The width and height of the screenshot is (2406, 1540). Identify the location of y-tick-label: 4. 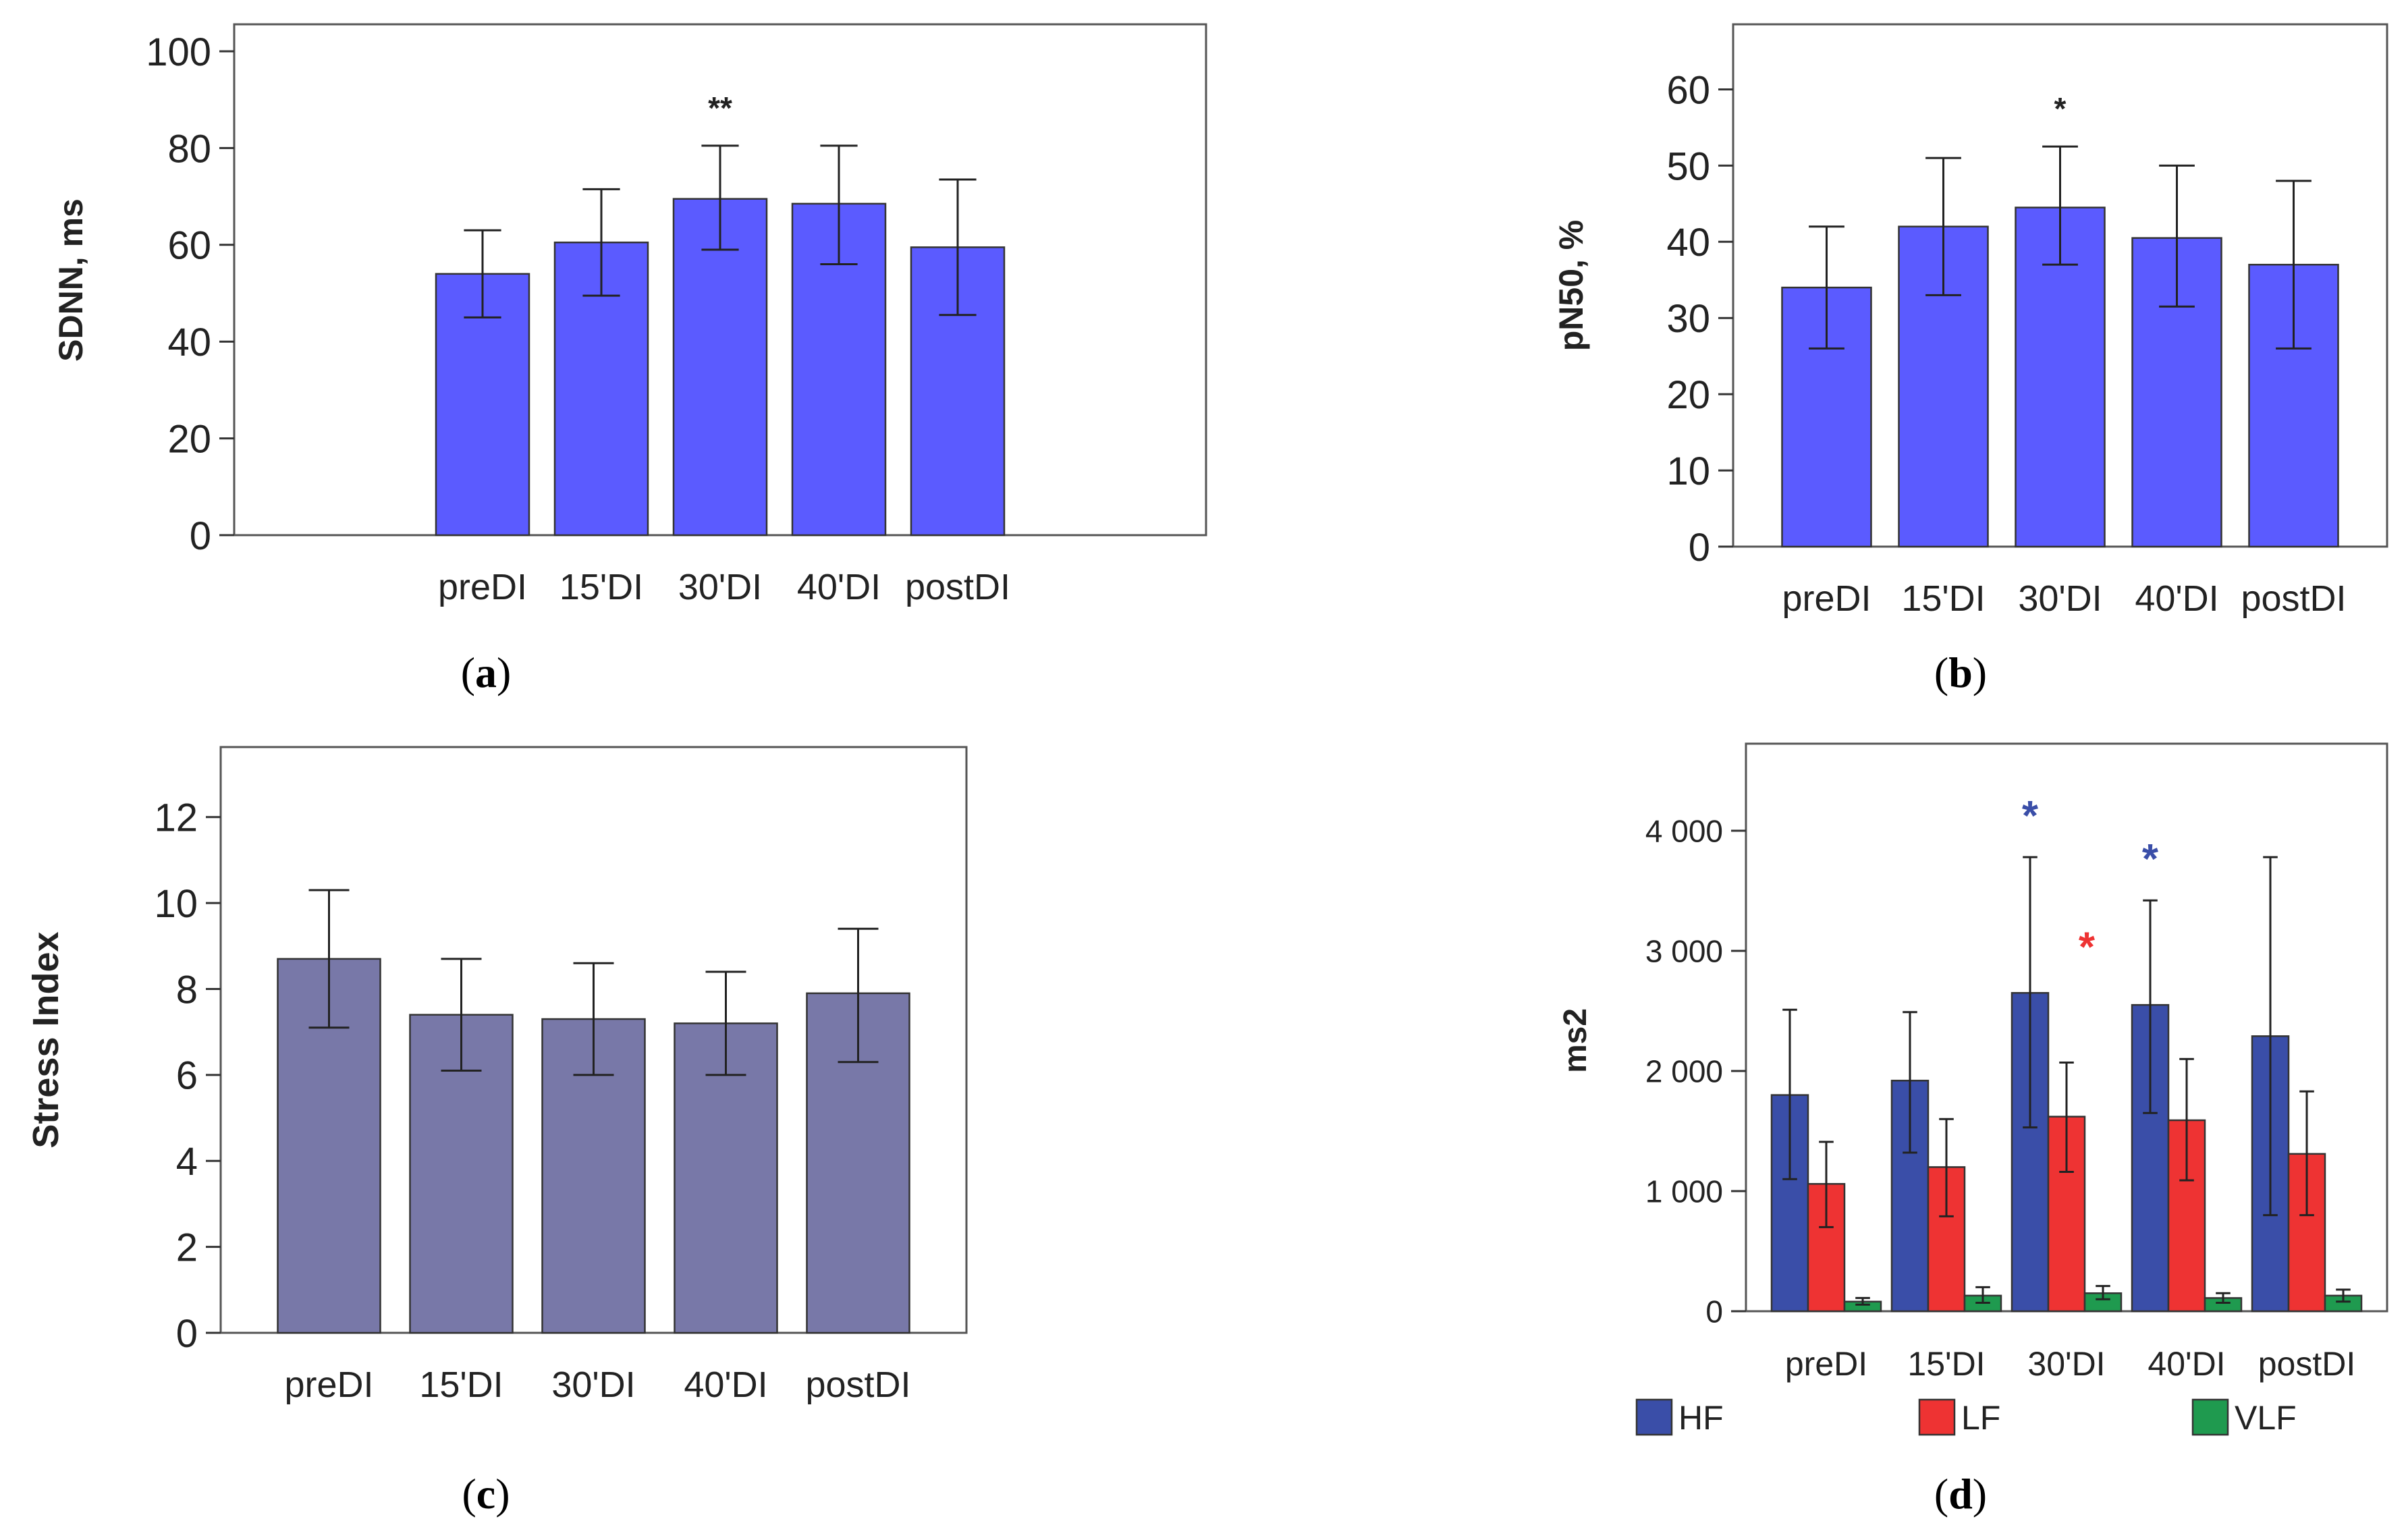
(187, 1162).